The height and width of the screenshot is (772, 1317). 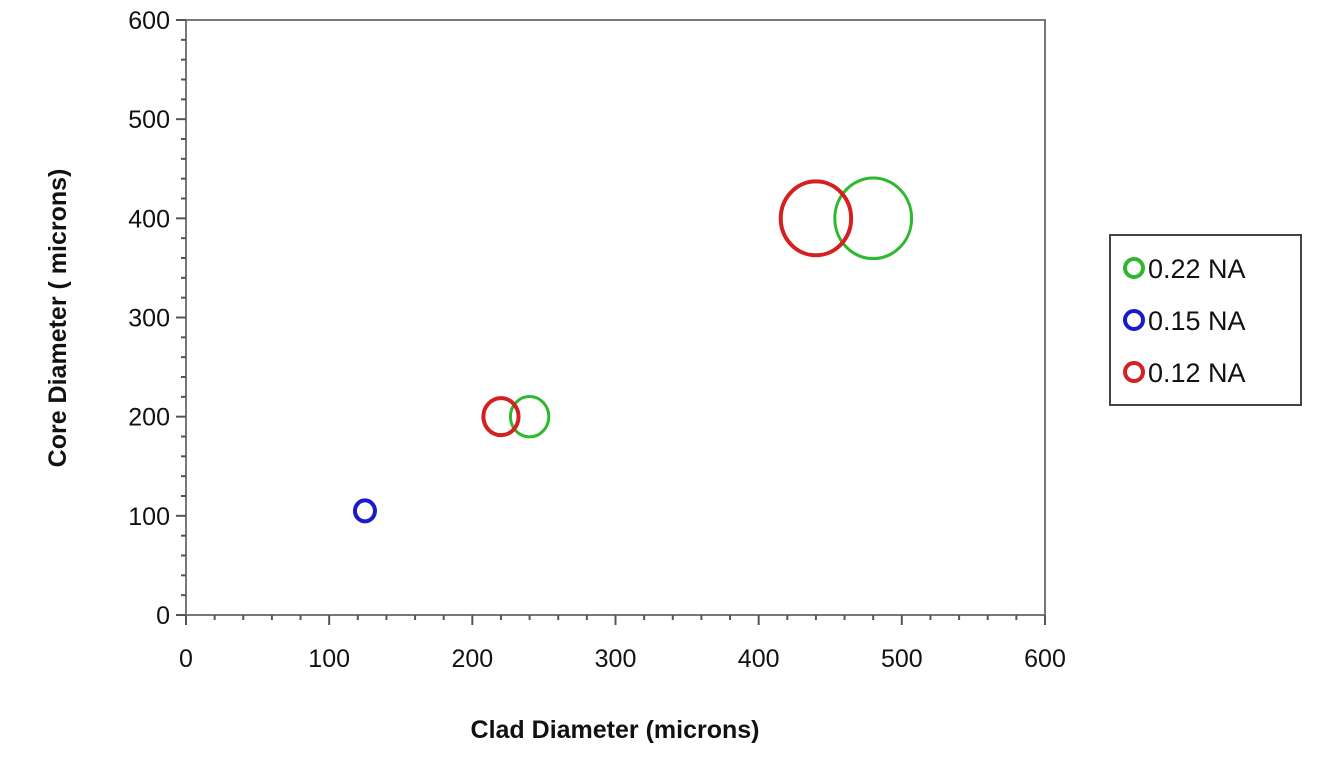 I want to click on y-tick-label: 200, so click(x=149, y=418).